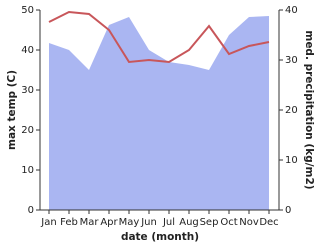 The image size is (320, 247). Describe the element at coordinates (168, 222) in the screenshot. I see `x-tick-label: Jul` at that location.